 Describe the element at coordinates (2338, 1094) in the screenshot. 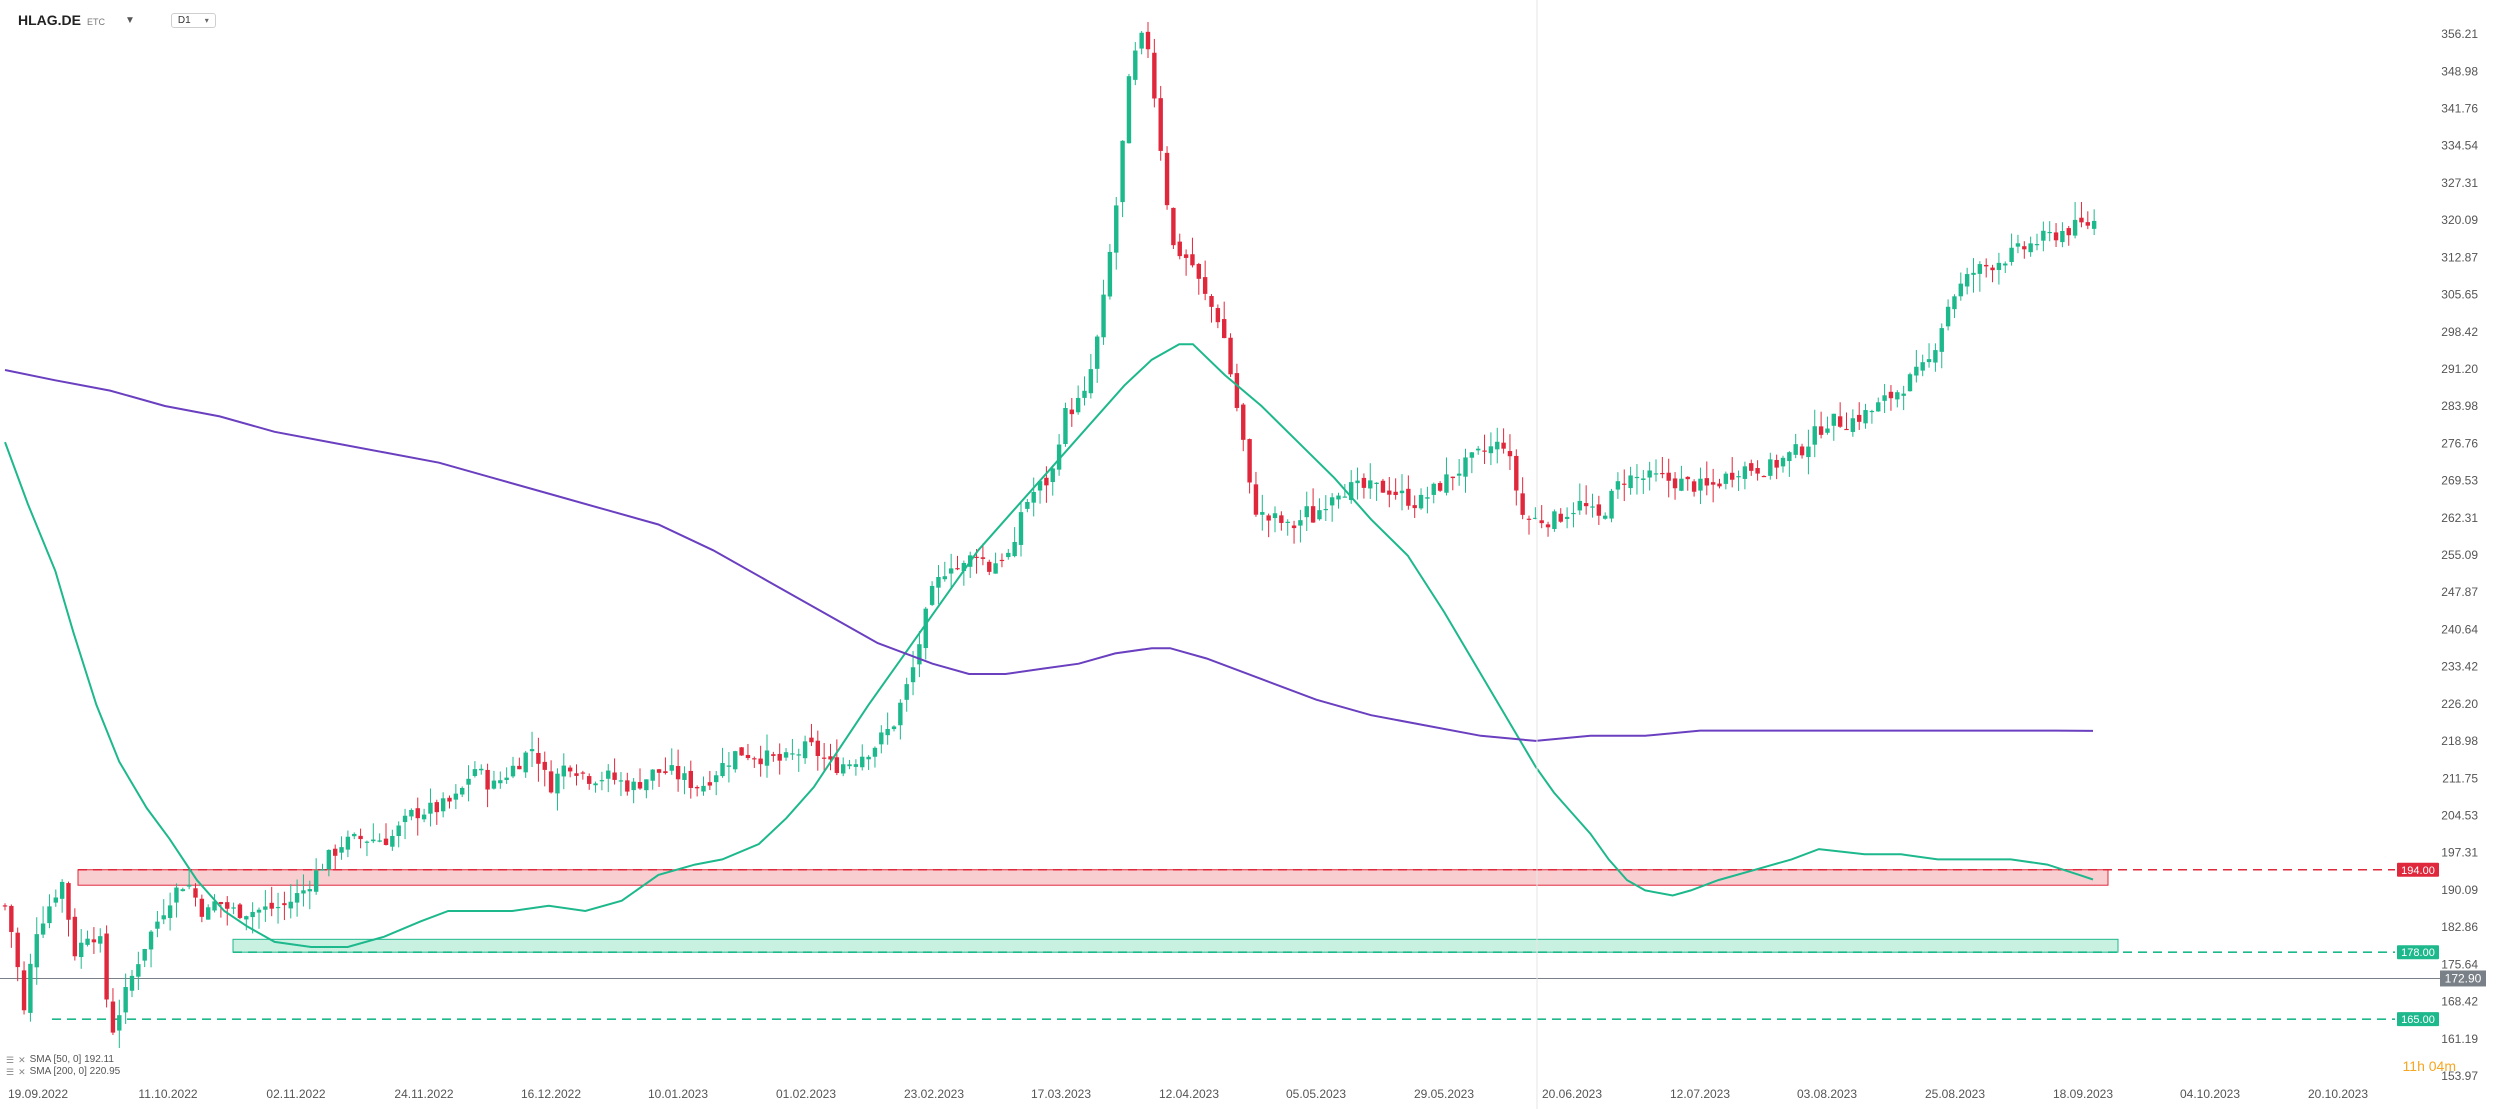

I see `x-tick-label: 20.10.2023` at that location.